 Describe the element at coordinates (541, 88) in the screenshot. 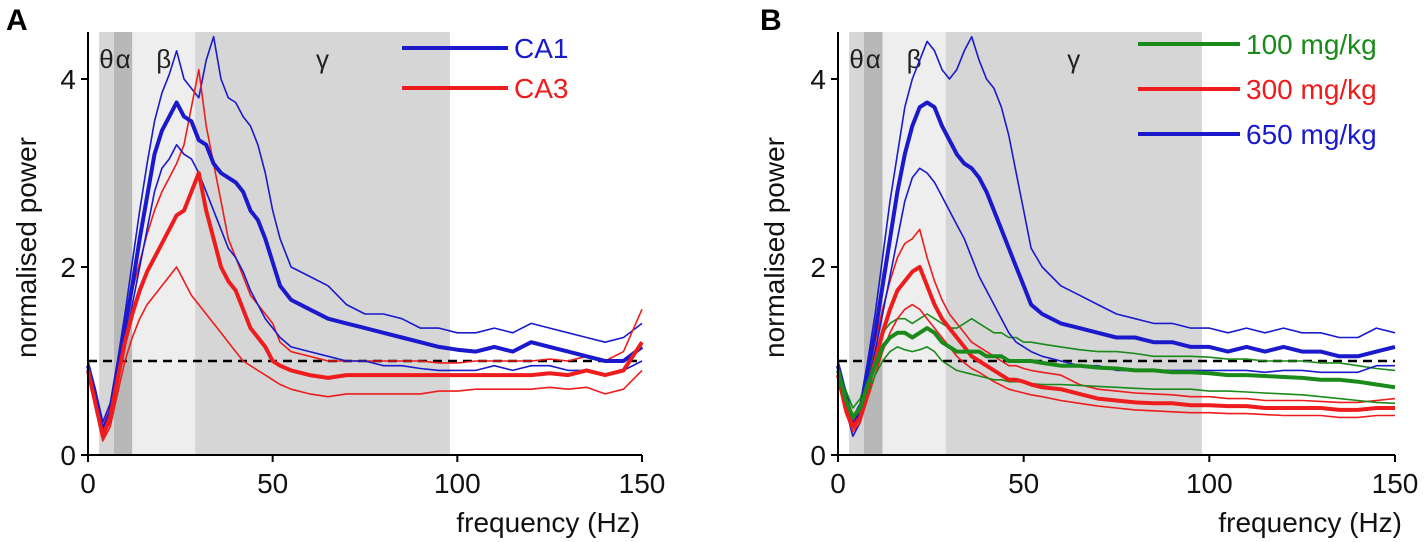

I see `legend-label: CA3` at that location.